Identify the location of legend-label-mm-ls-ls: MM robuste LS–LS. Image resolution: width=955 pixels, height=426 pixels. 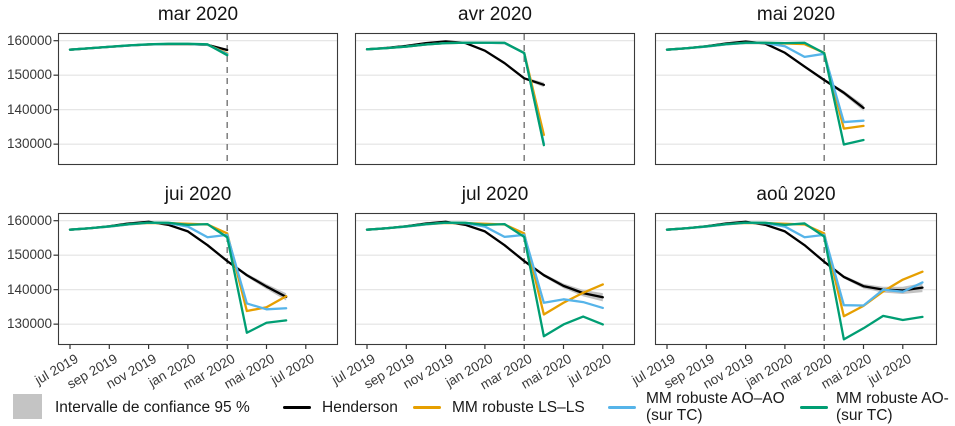
(518, 407).